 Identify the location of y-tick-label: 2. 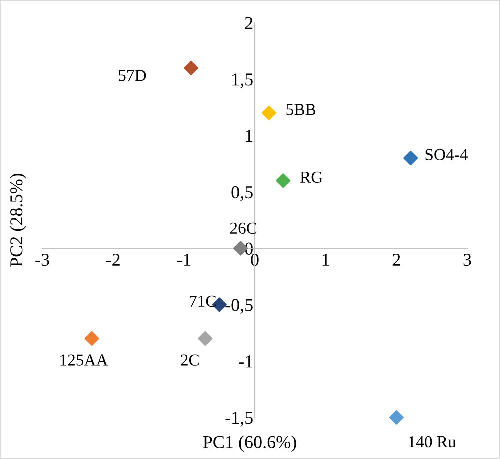
(249, 23).